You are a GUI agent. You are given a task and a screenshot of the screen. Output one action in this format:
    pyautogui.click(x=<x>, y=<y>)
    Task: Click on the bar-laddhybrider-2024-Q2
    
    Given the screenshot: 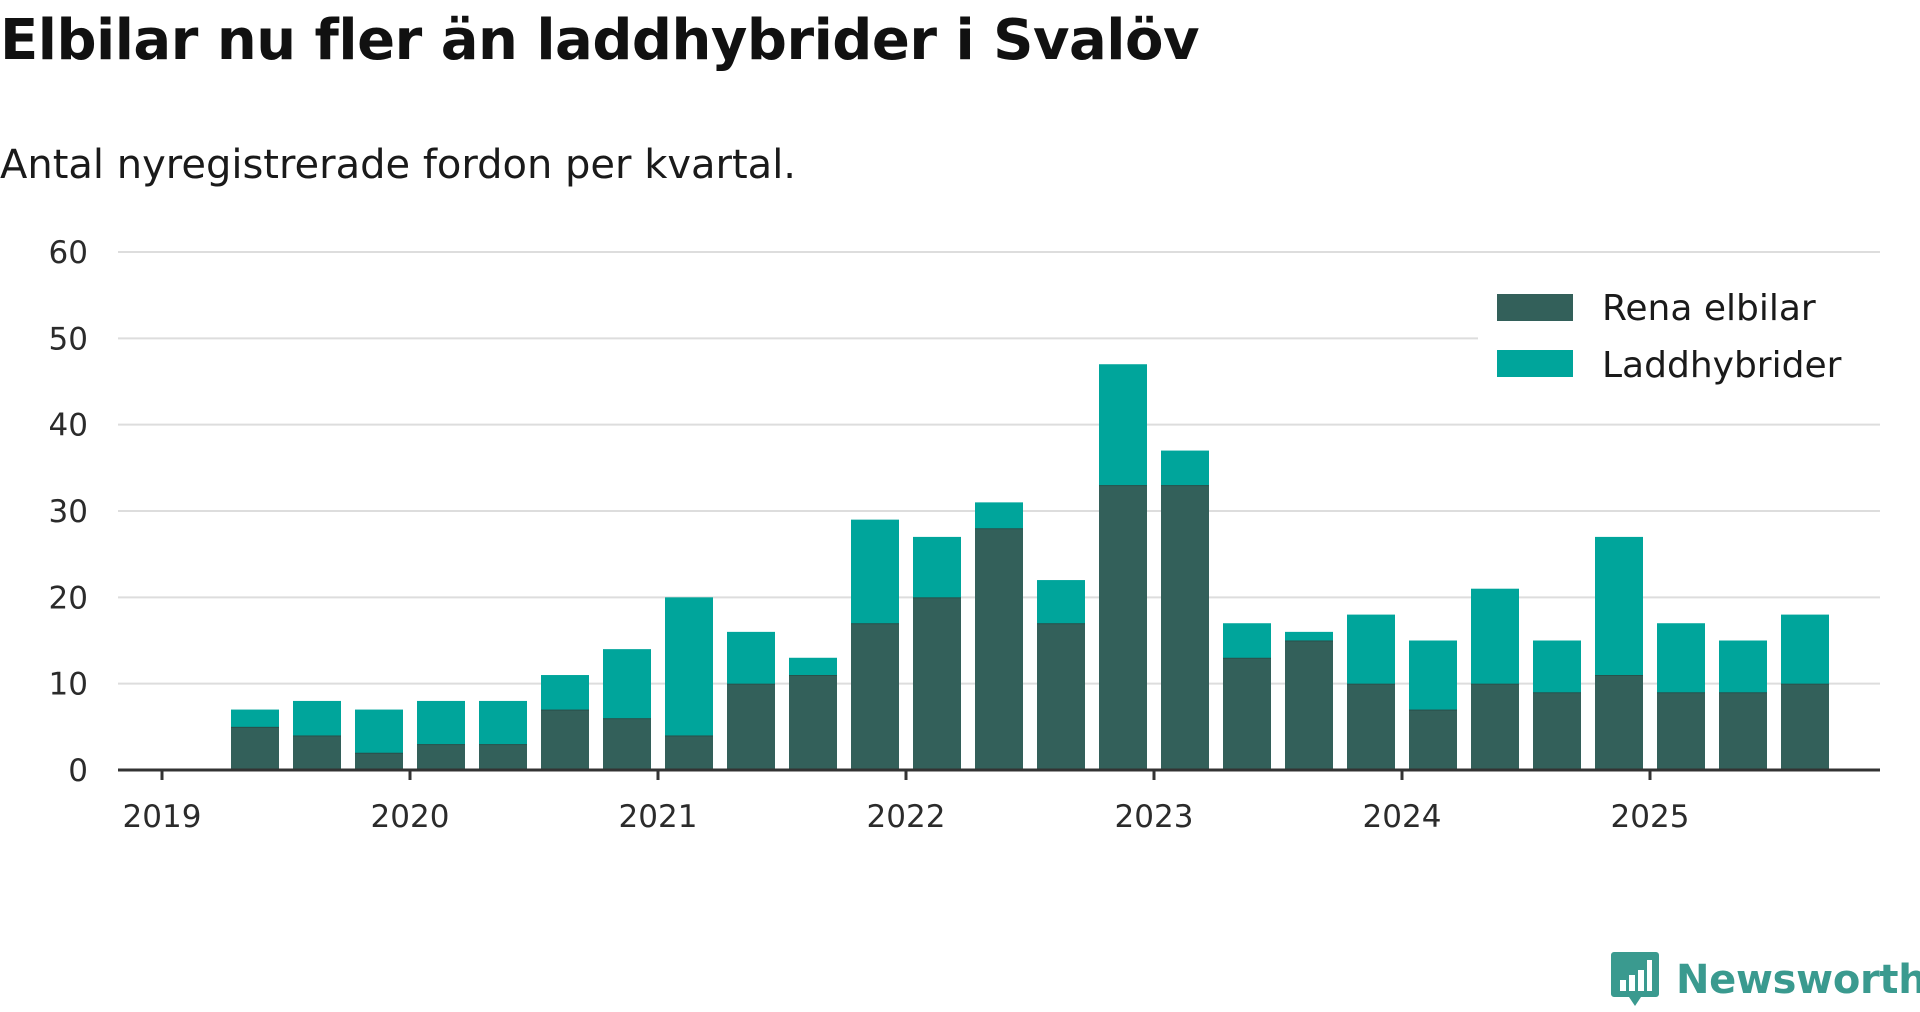 What is the action you would take?
    pyautogui.click(x=1495, y=636)
    